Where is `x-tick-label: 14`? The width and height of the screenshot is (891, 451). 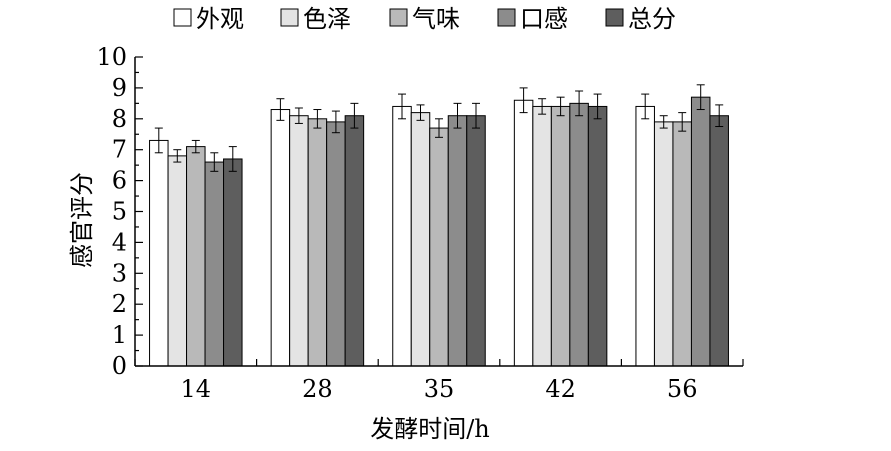 x-tick-label: 14 is located at coordinates (196, 389).